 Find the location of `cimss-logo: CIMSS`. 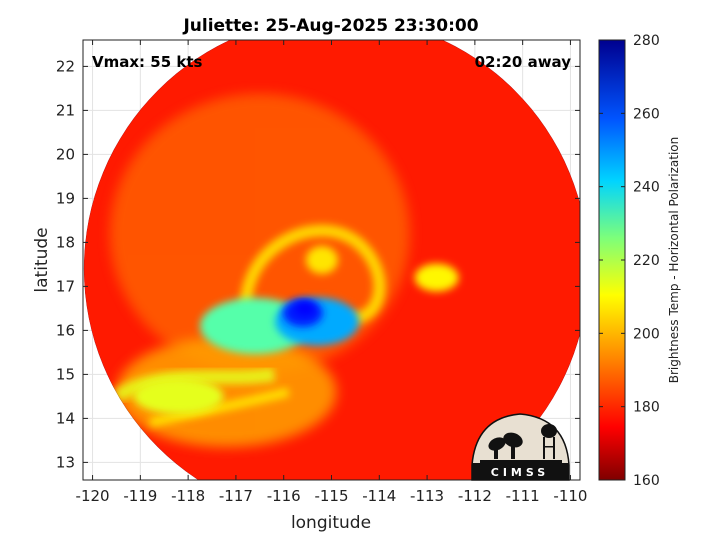

cimss-logo: CIMSS is located at coordinates (520, 447).